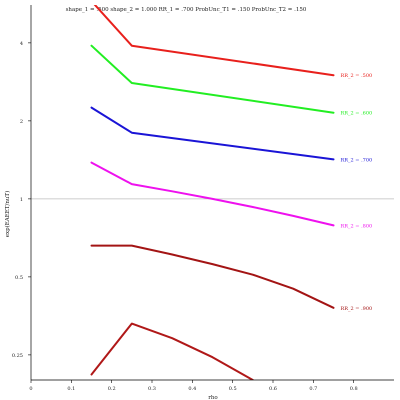 The width and height of the screenshot is (400, 400). I want to click on x-tick-label: 0, so click(30, 389).